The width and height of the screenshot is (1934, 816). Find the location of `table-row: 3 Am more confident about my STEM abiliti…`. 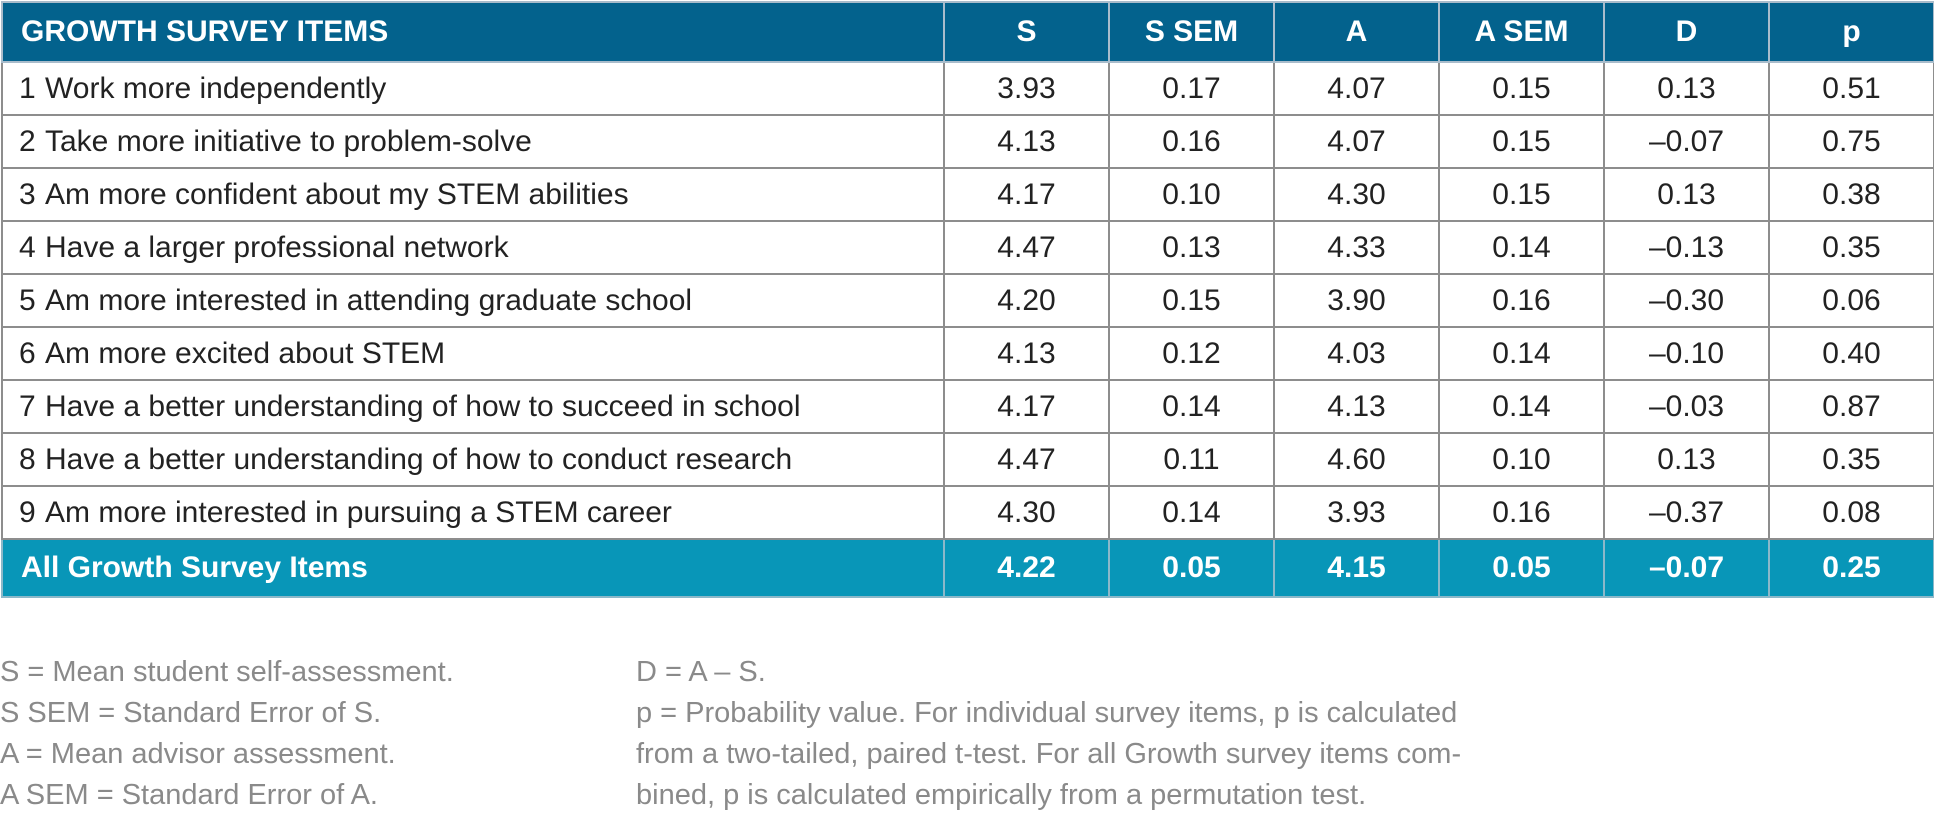

table-row: 3 Am more confident about my STEM abiliti… is located at coordinates (967, 194).